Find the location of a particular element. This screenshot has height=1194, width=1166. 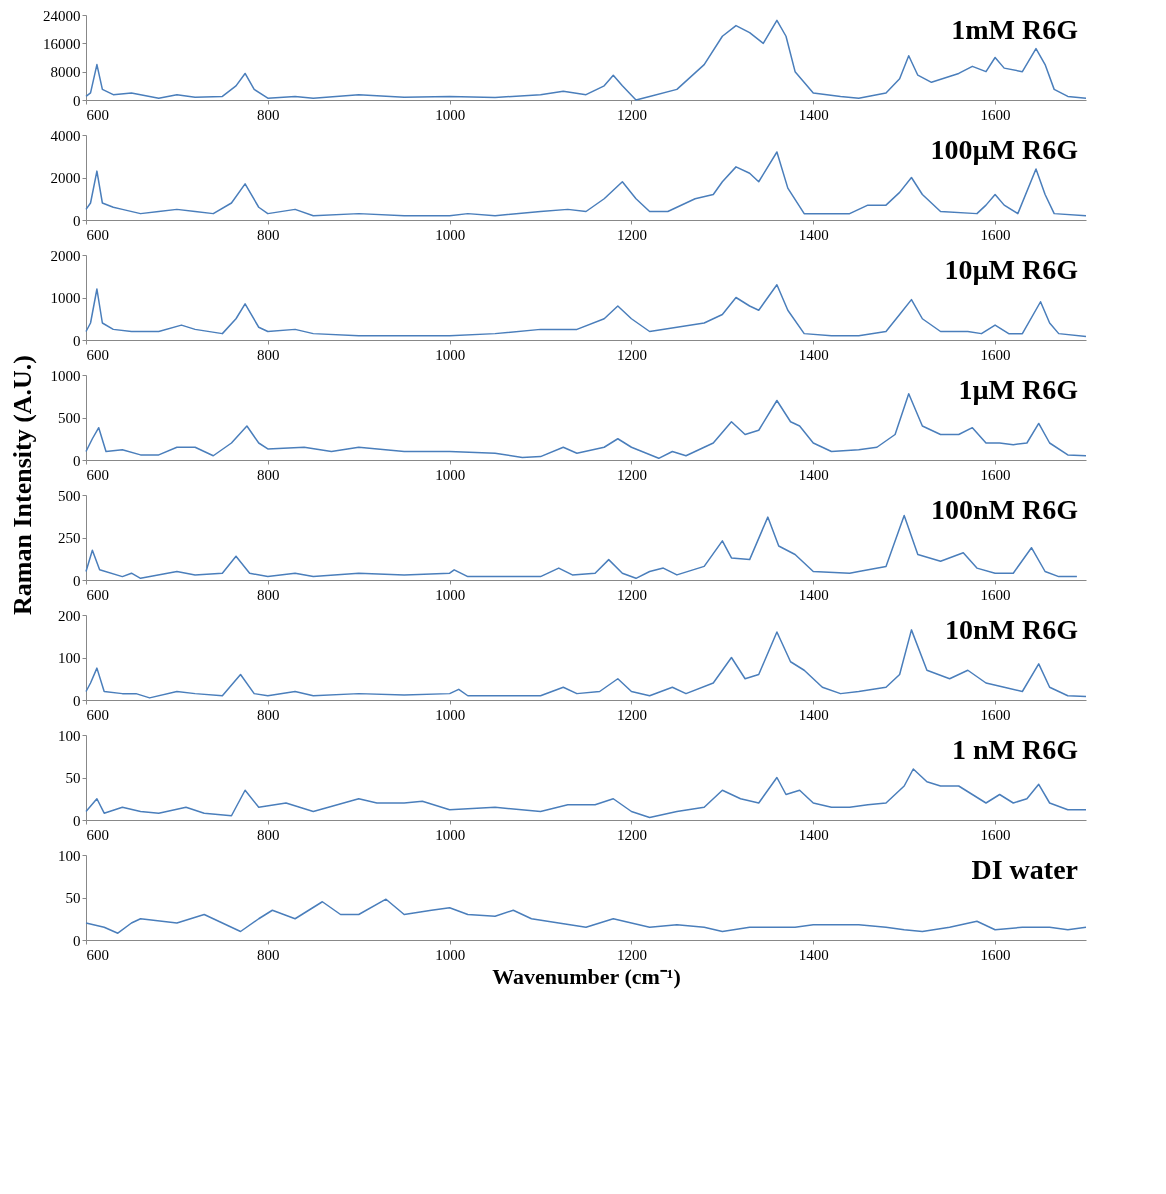

annotation: 100nM R6G is located at coordinates (1005, 509).